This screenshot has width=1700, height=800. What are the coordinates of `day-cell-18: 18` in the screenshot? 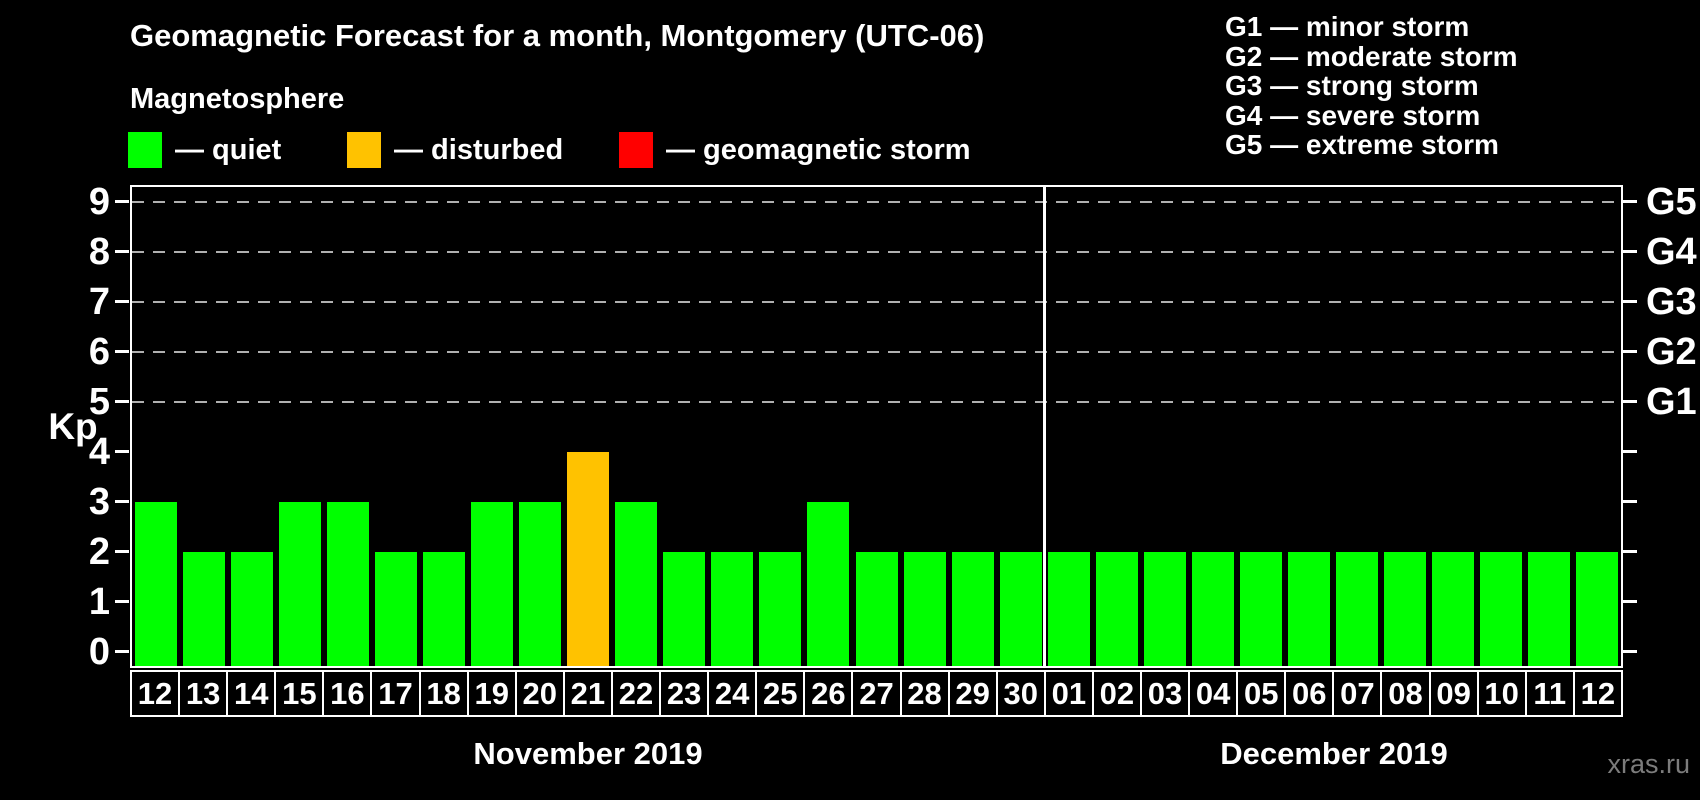 It's located at (445, 693).